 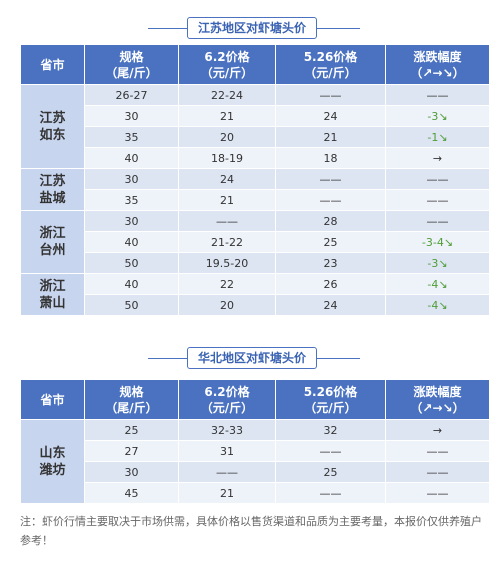 What do you see at coordinates (227, 430) in the screenshot?
I see `cell: 32-33` at bounding box center [227, 430].